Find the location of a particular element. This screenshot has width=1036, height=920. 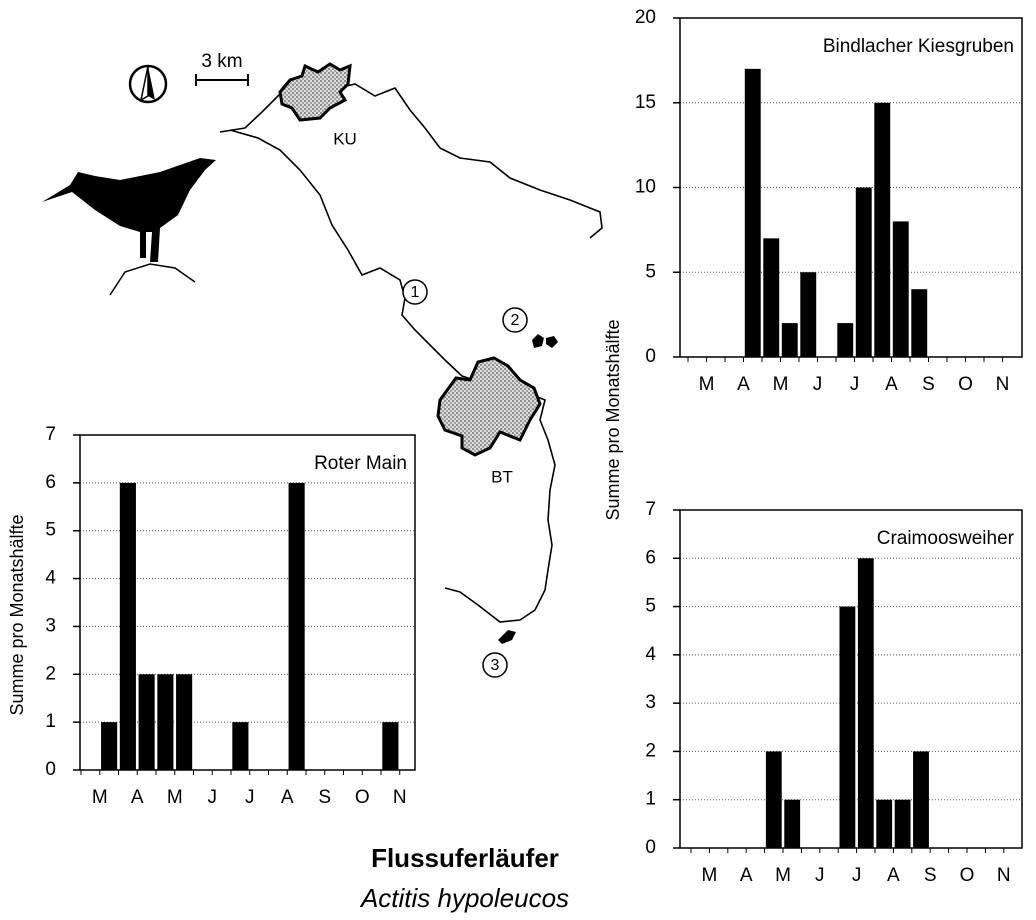

caption-subtitle: Actitis hypoleucos is located at coordinates (464, 898).